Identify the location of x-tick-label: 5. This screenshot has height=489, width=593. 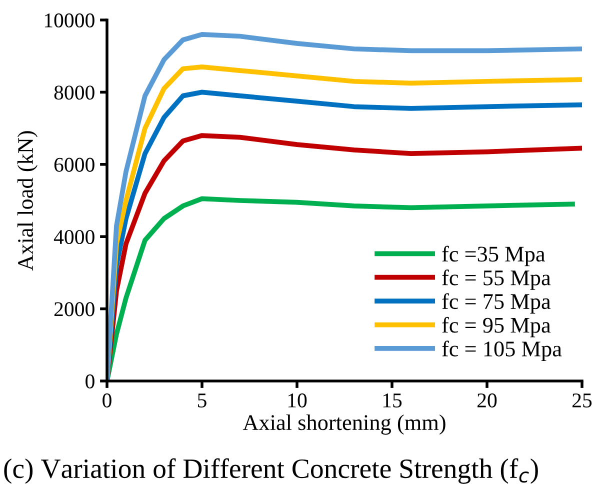
(202, 401).